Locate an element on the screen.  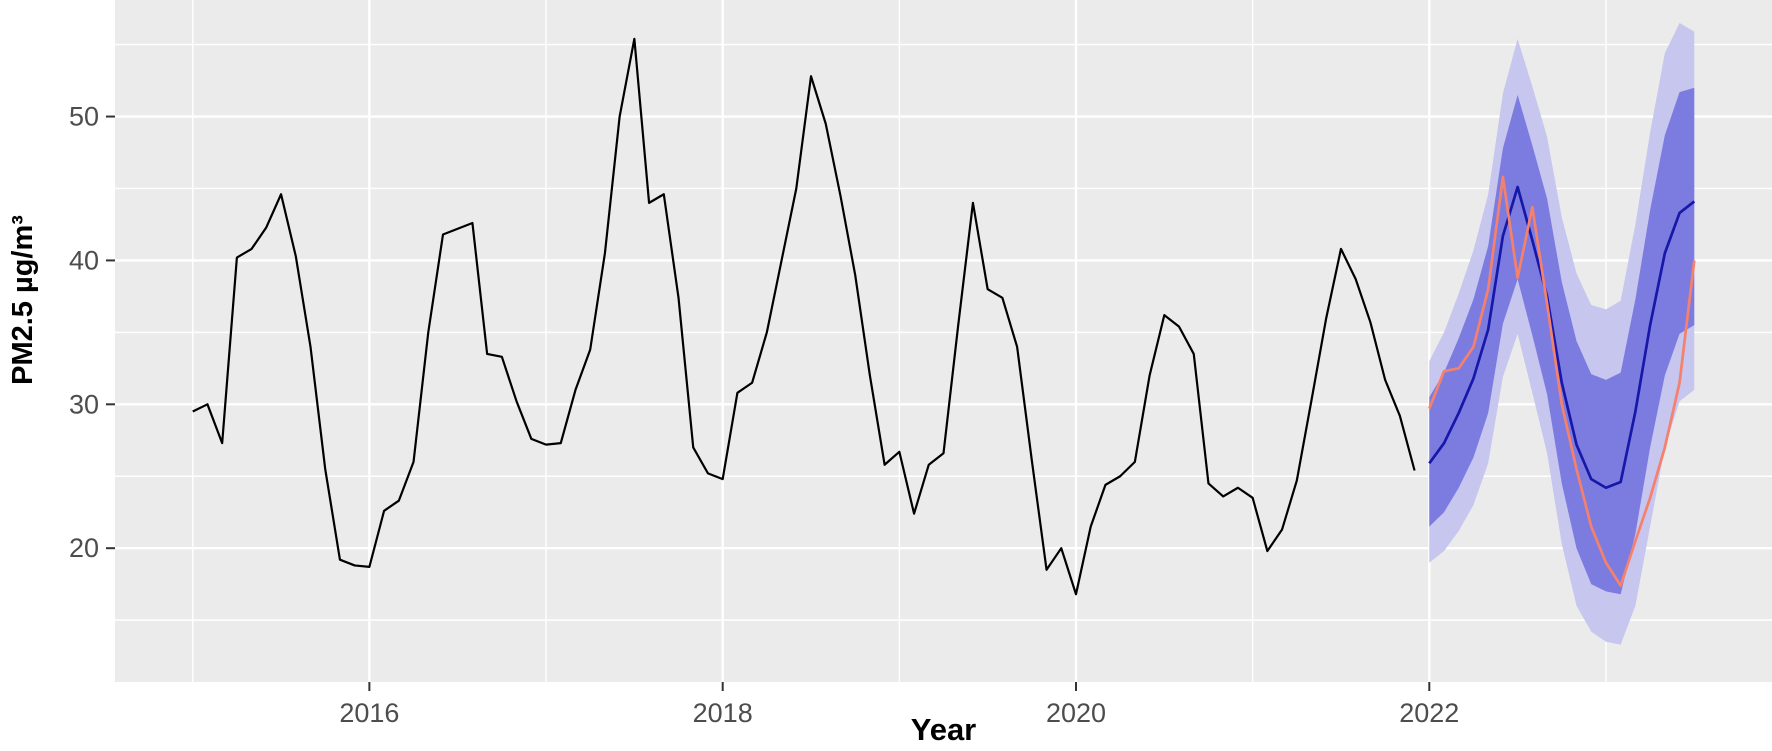
y-tick-label: 30 is located at coordinates (84, 404).